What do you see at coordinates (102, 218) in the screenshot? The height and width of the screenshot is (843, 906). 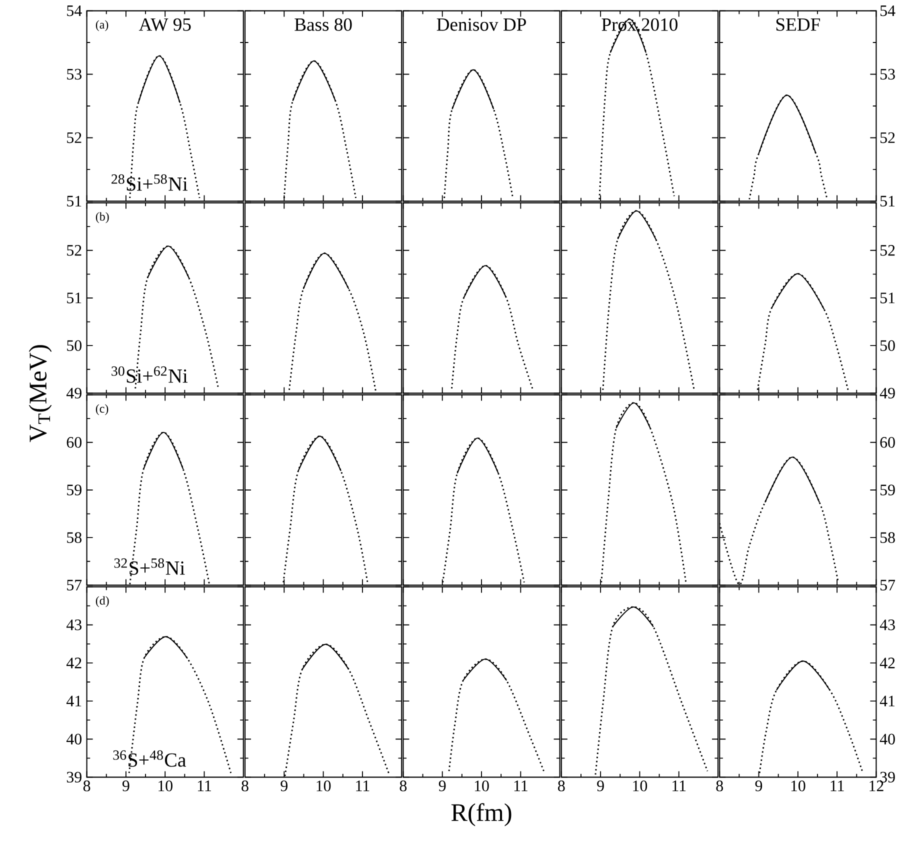 I see `annotation: (b)` at bounding box center [102, 218].